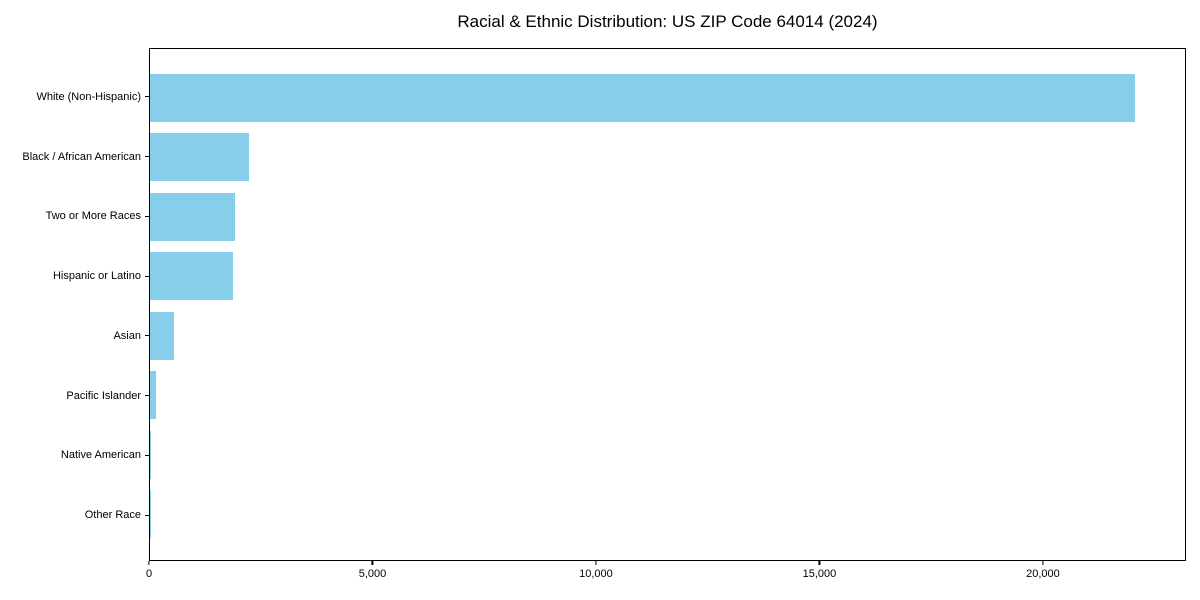 The image size is (1200, 600). What do you see at coordinates (819, 574) in the screenshot?
I see `x-tick-label: 15,000` at bounding box center [819, 574].